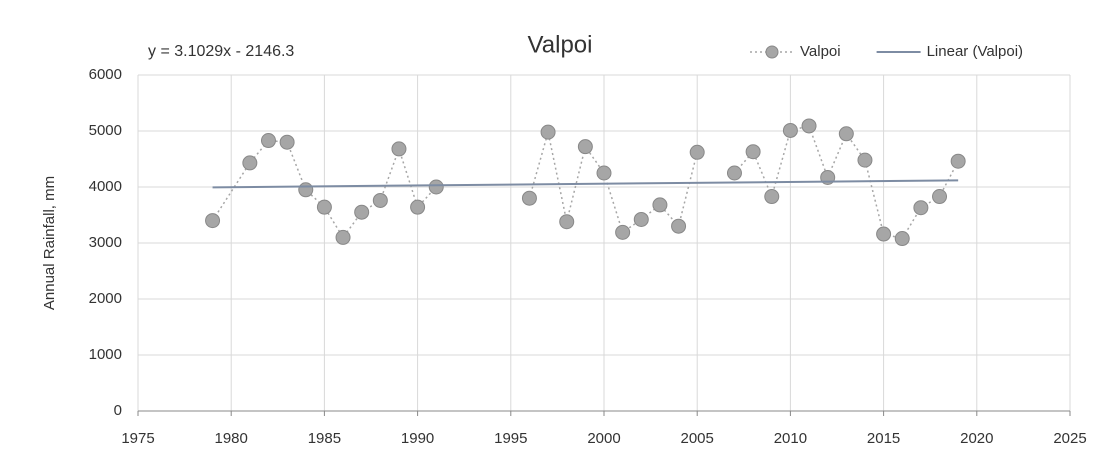  What do you see at coordinates (221, 51) in the screenshot?
I see `trend-equation: y = 3.1029x - 2146.3` at bounding box center [221, 51].